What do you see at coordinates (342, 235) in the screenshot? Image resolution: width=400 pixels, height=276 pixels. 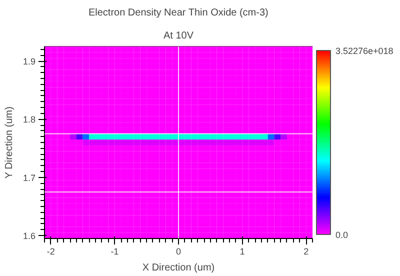 I see `color-bar-label: 0.0` at bounding box center [342, 235].